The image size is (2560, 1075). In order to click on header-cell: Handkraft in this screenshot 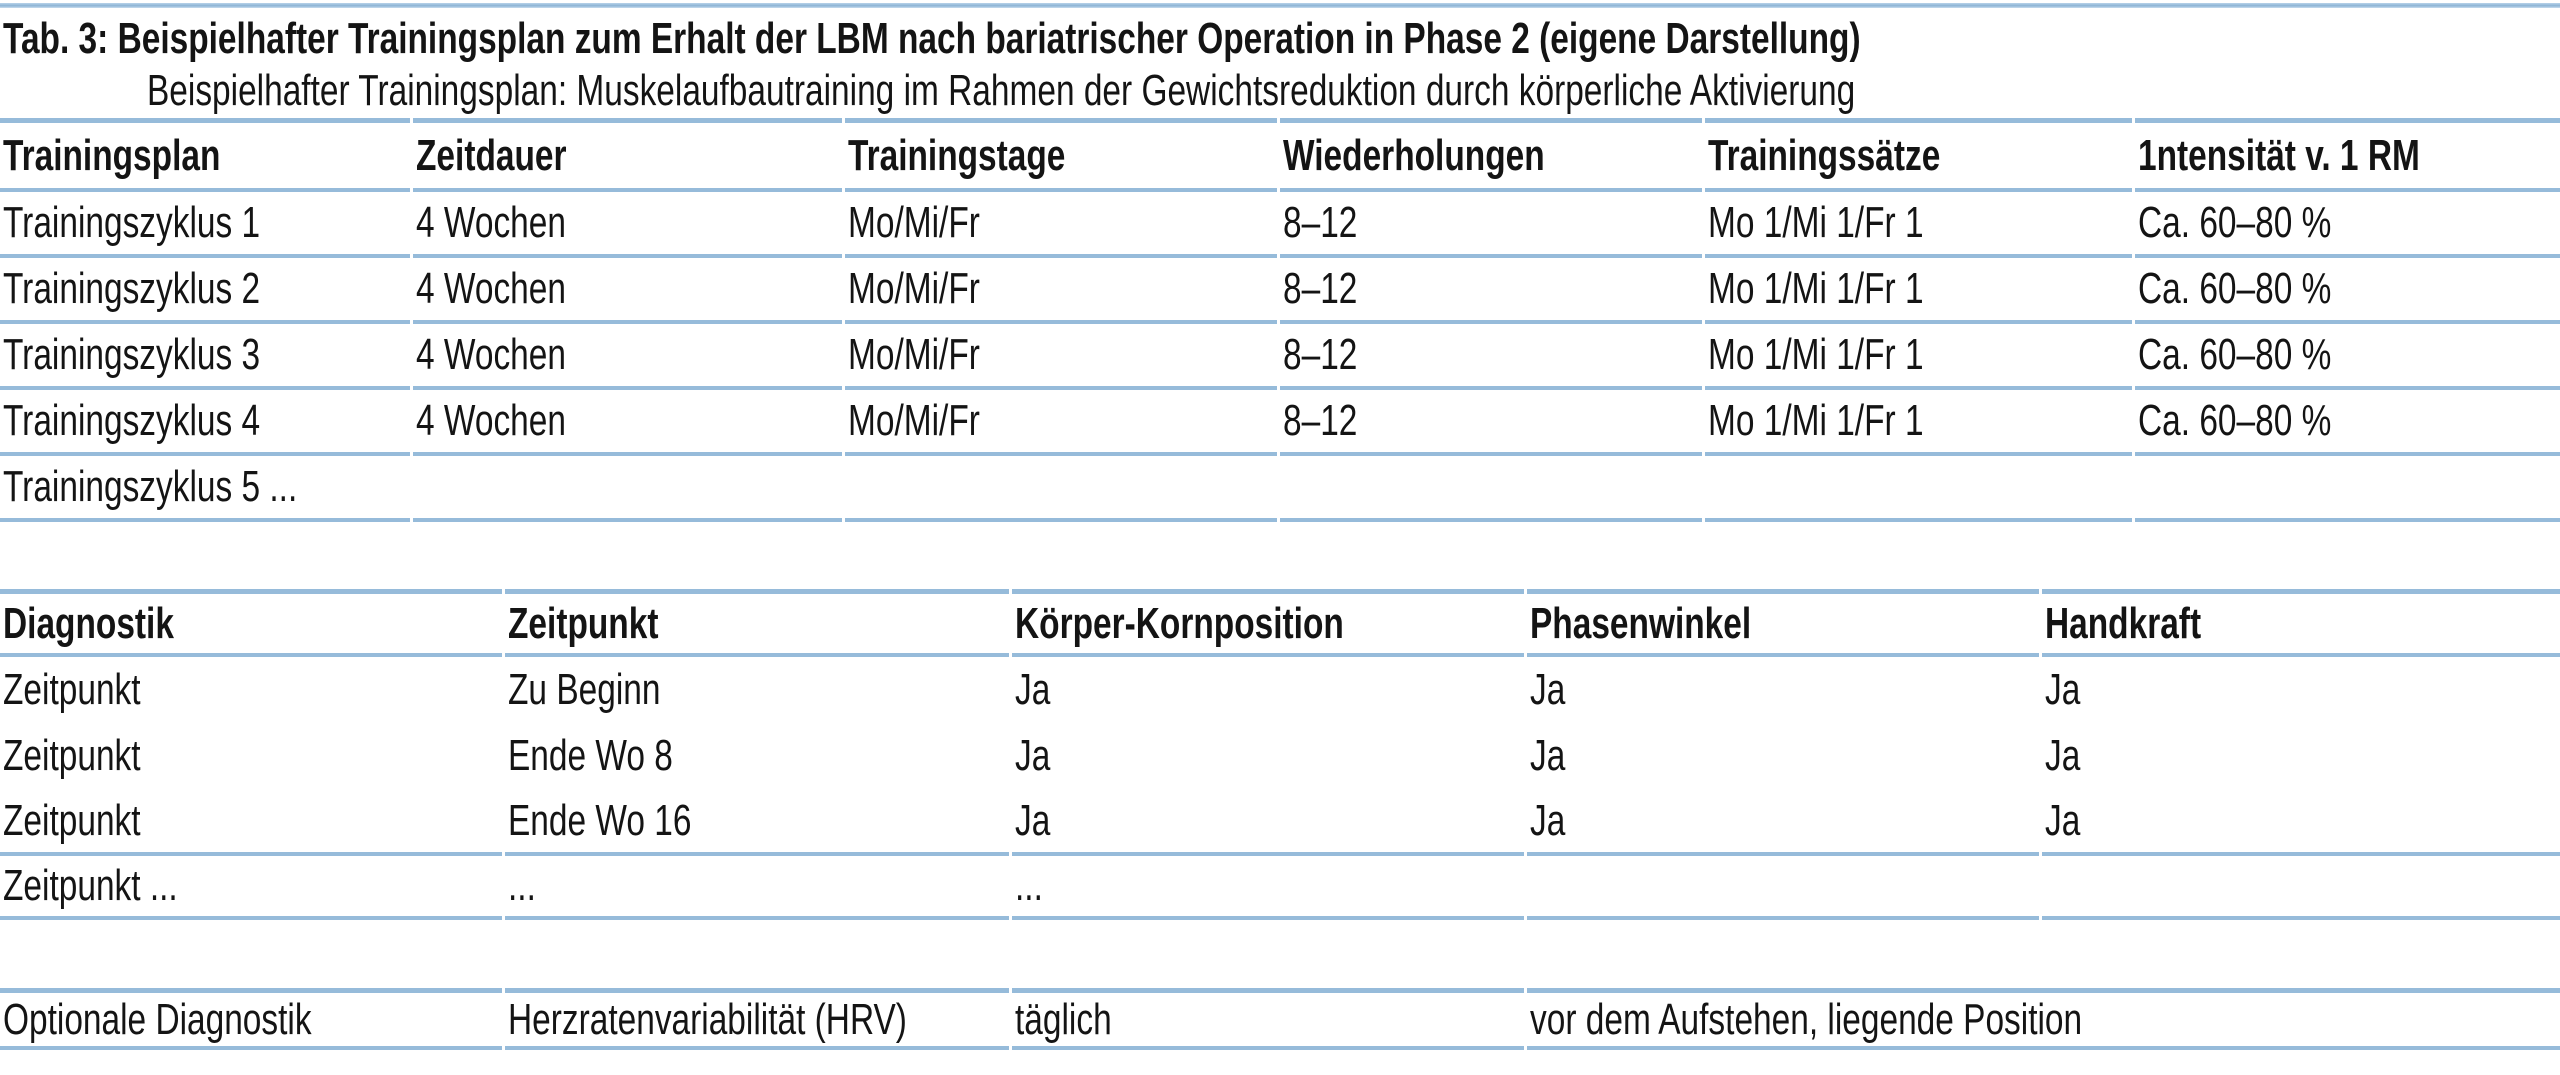, I will do `click(2301, 623)`.